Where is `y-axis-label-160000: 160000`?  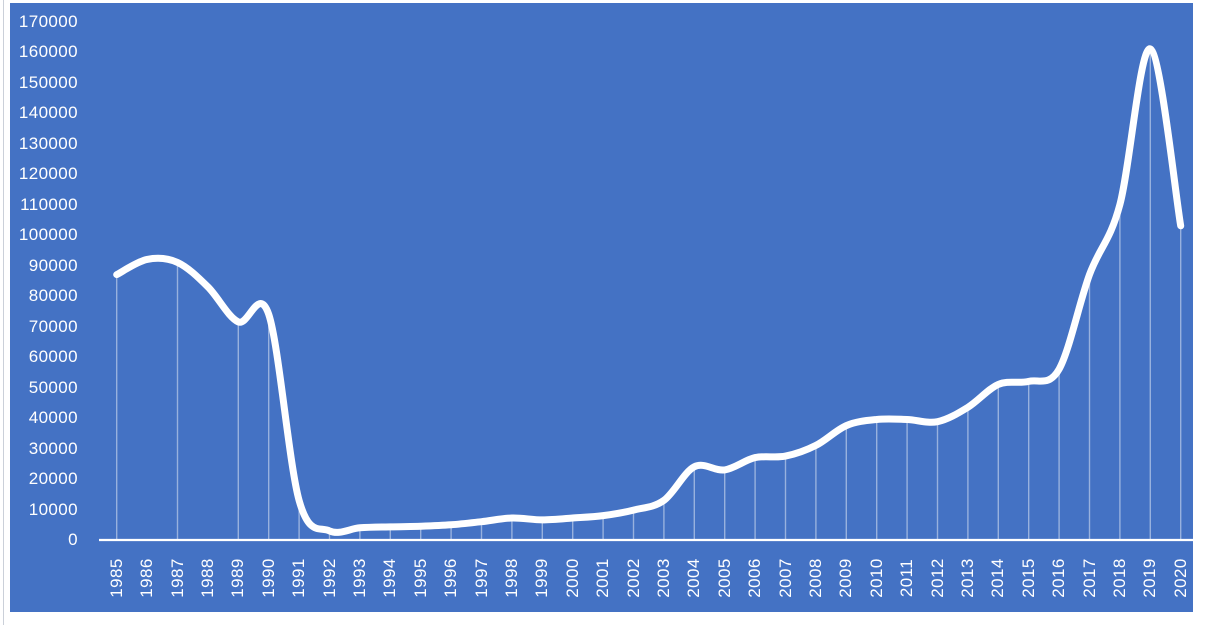 y-axis-label-160000: 160000 is located at coordinates (48, 51).